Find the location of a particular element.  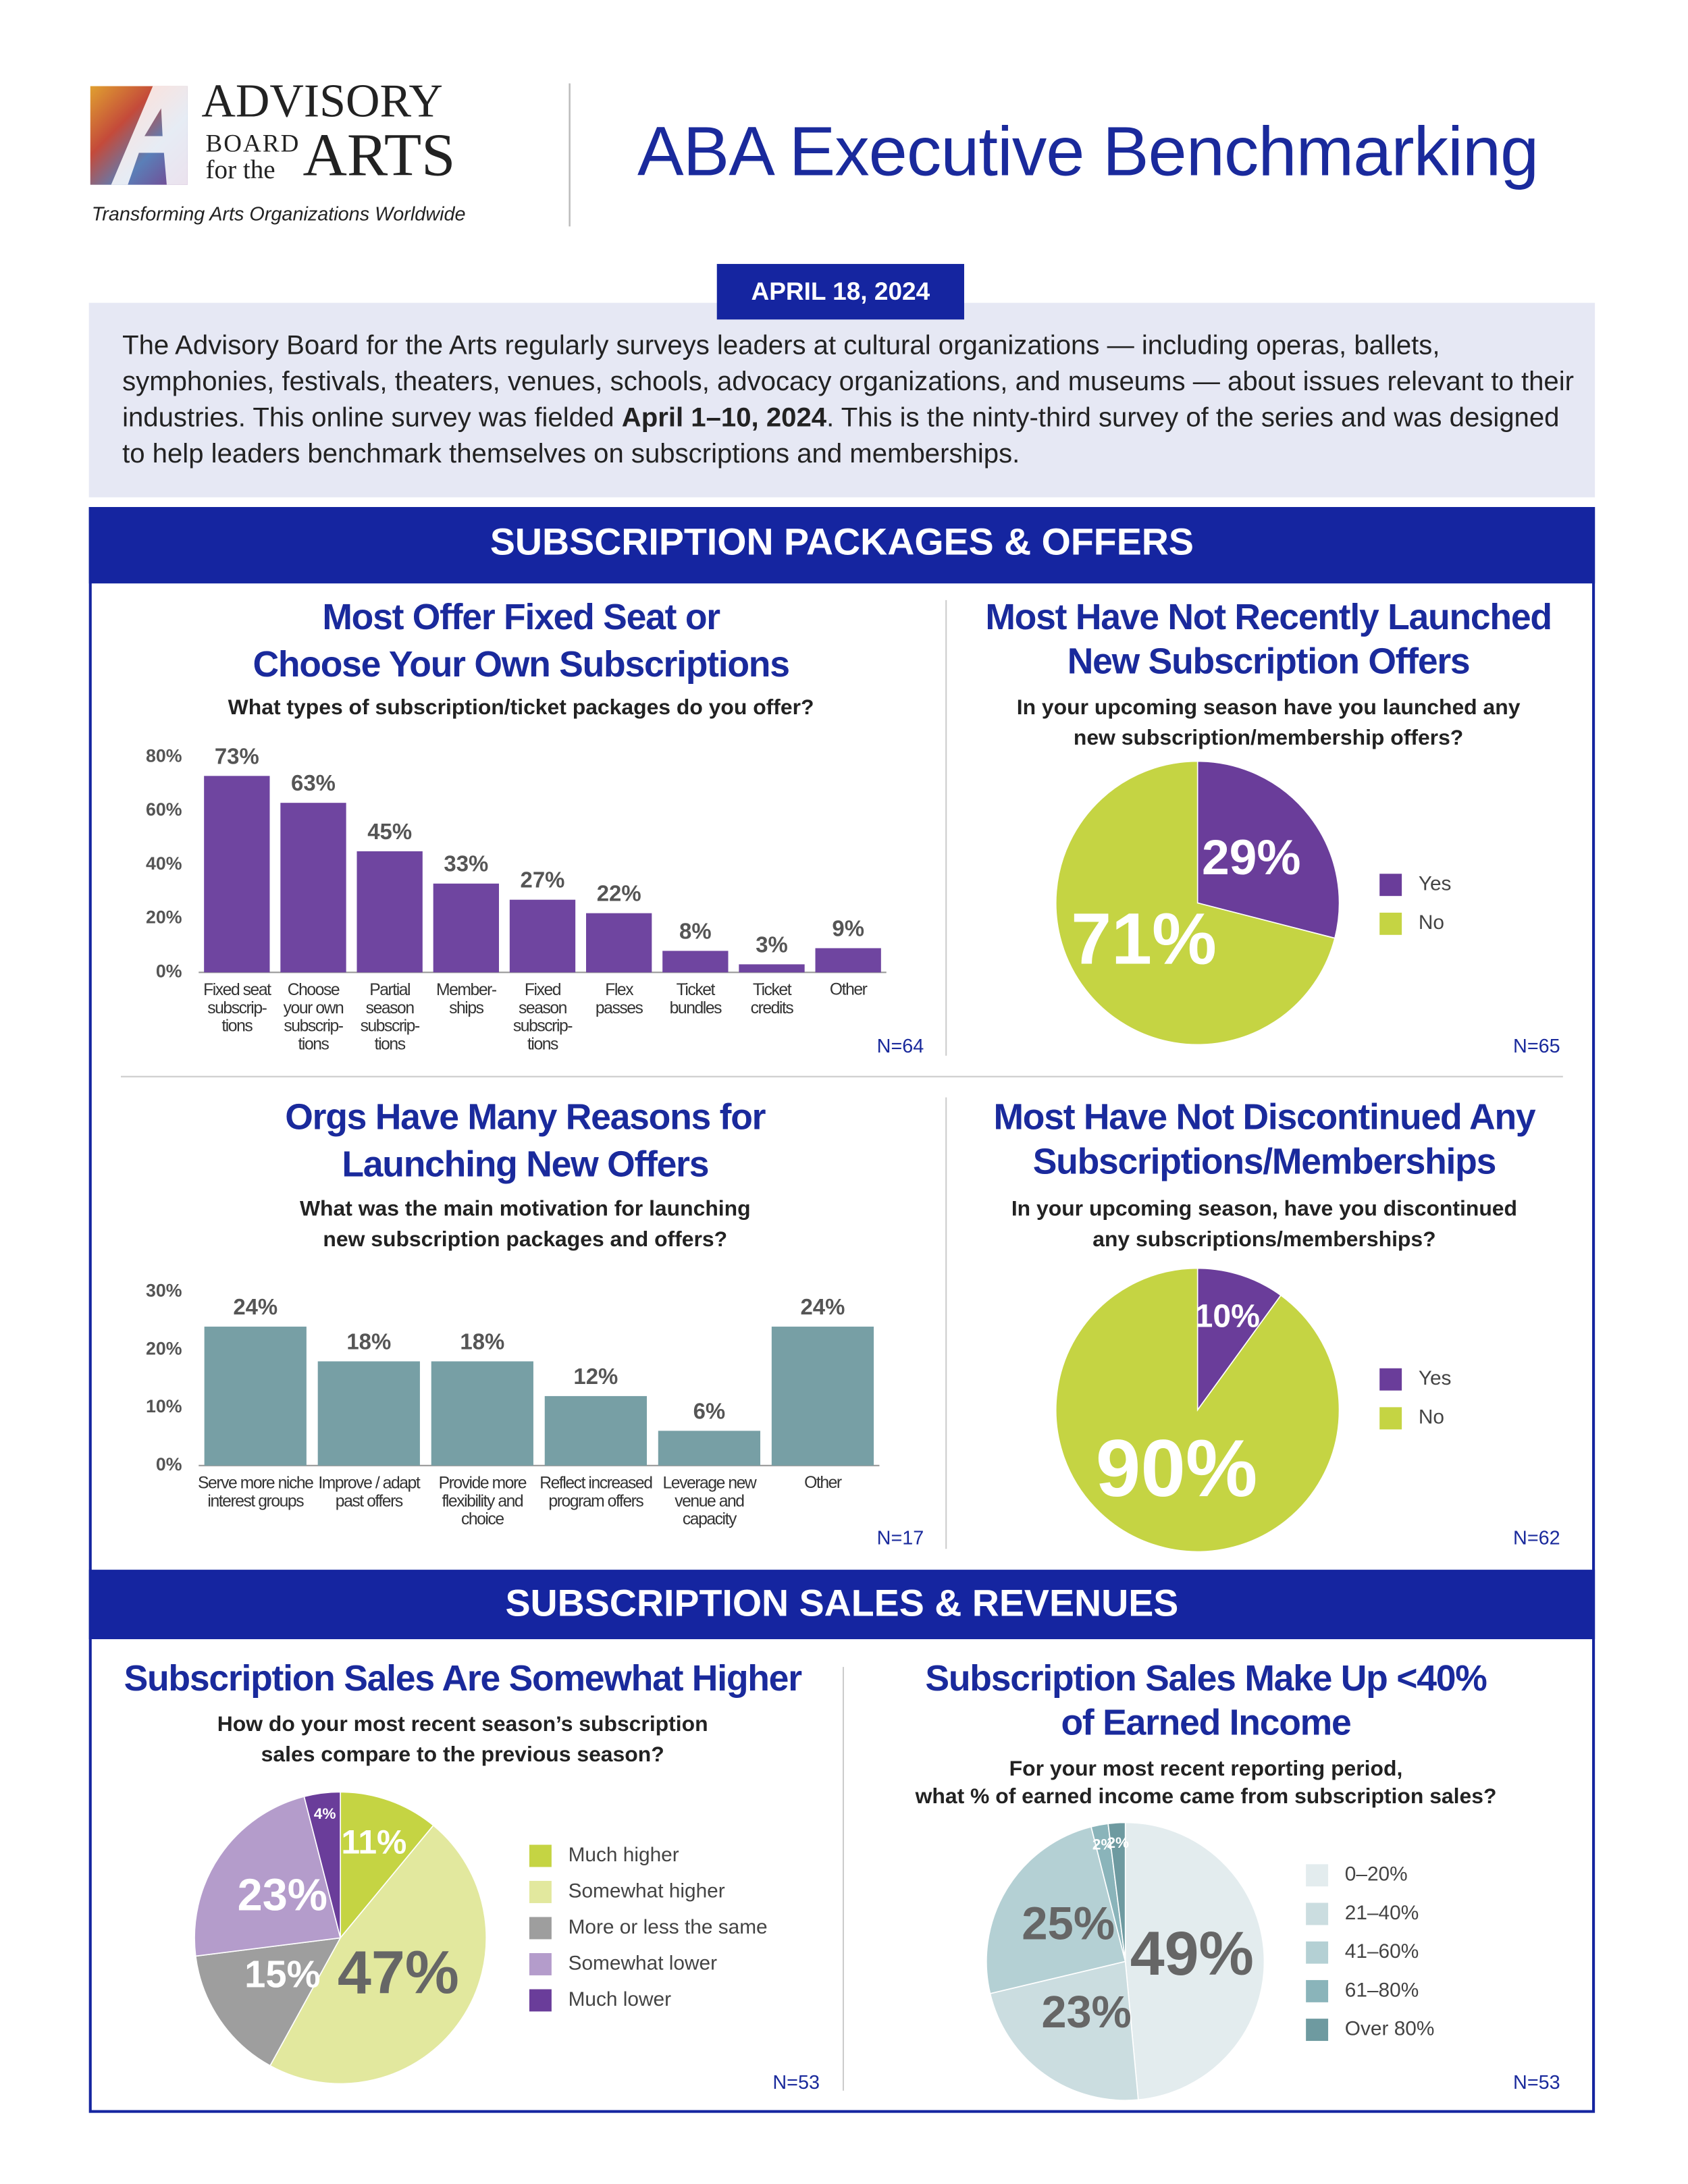

x-tick-label: Reflect increased program offers is located at coordinates (595, 1492).